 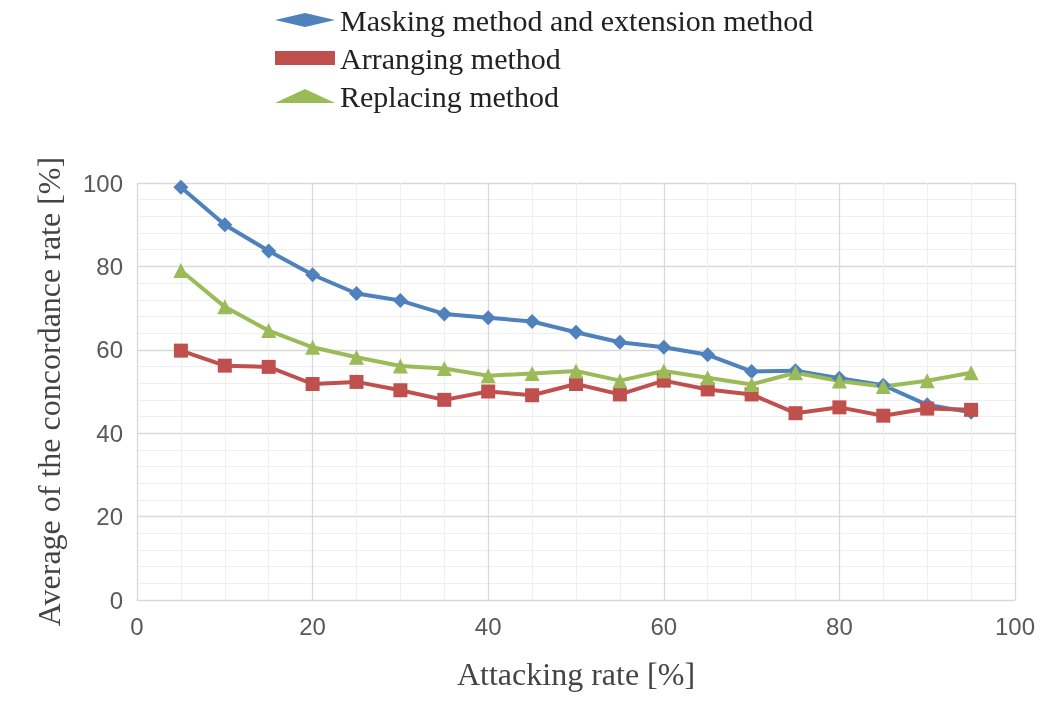 I want to click on y-tick-label: 20, so click(x=109, y=517).